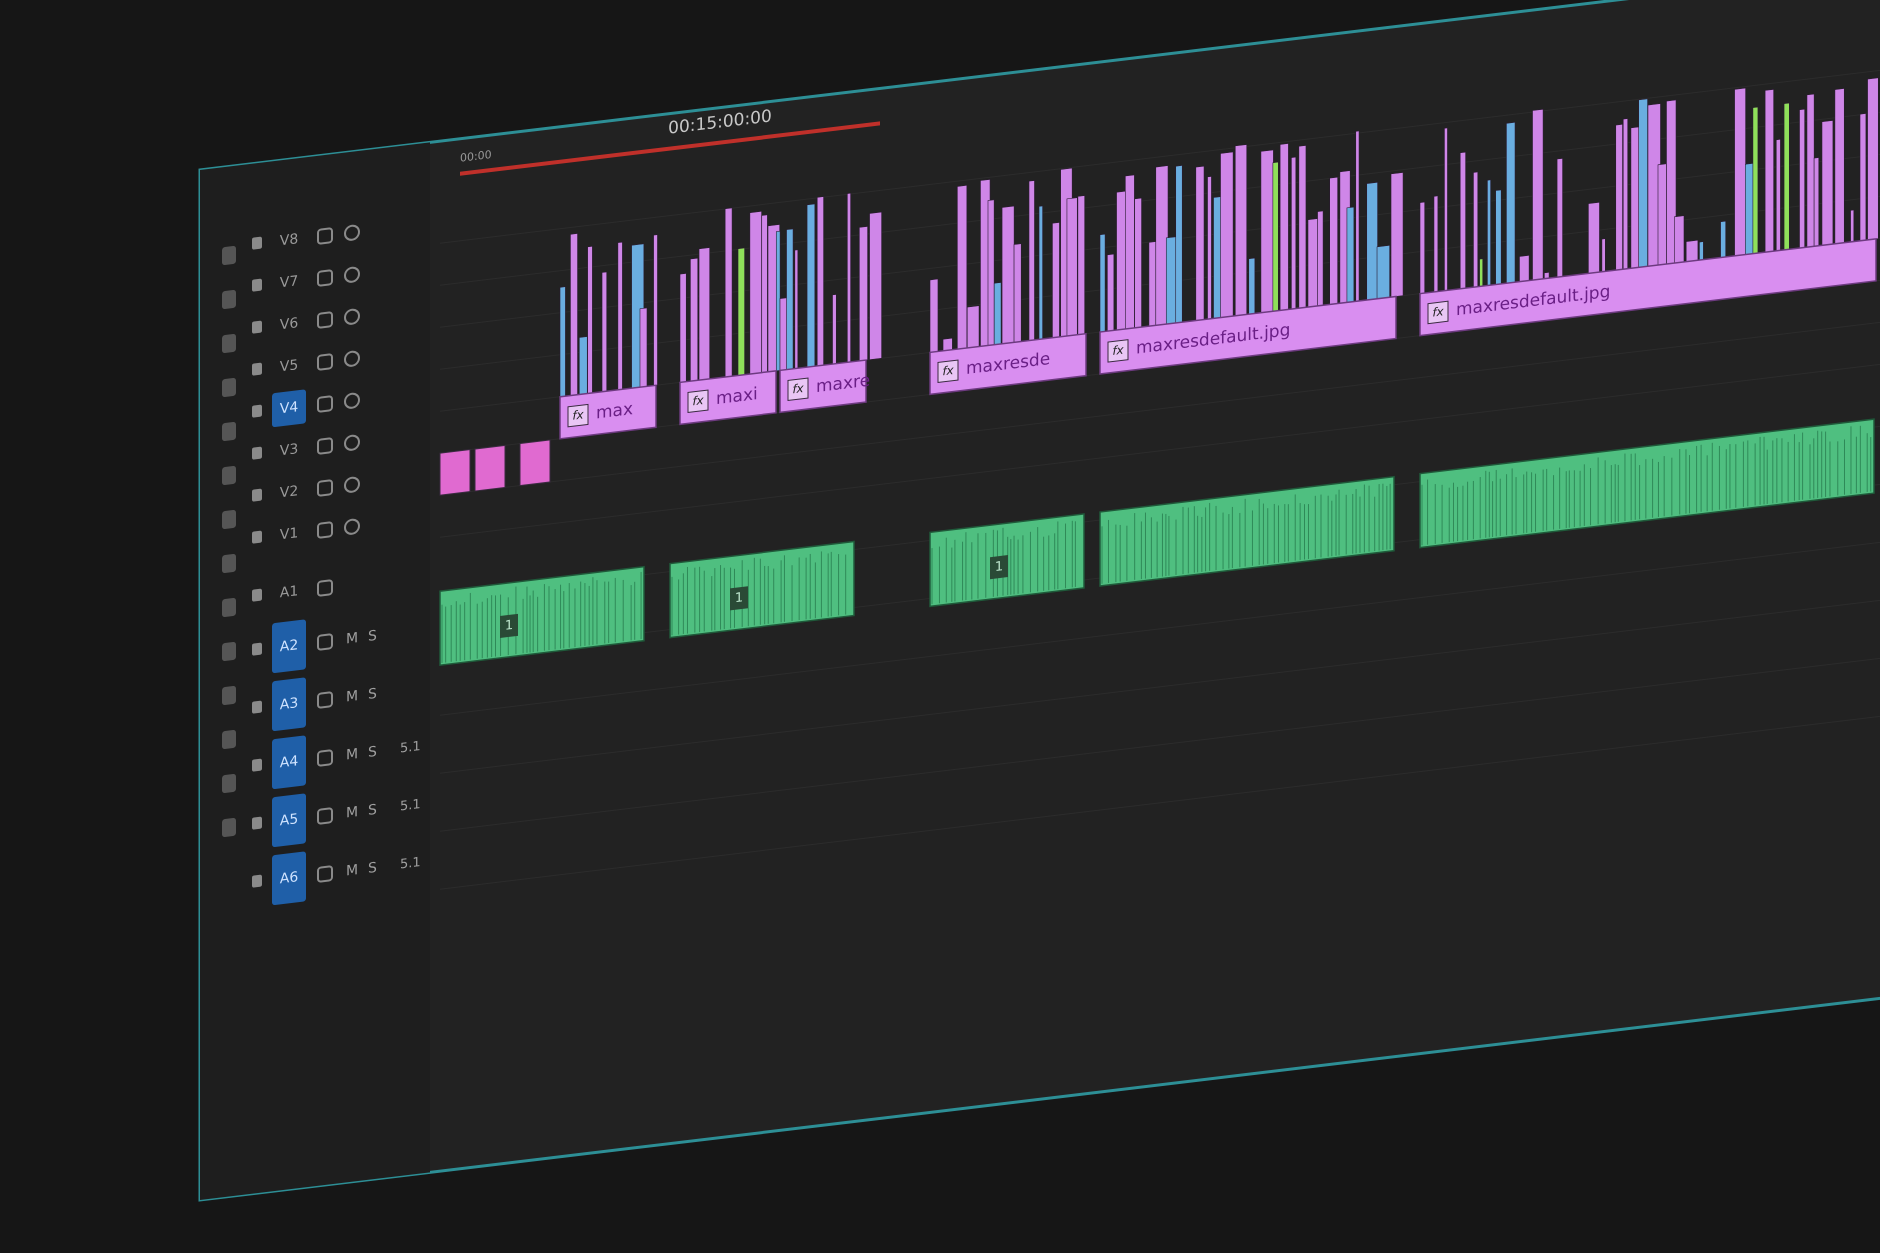 The height and width of the screenshot is (1253, 1880). Describe the element at coordinates (762, 589) in the screenshot. I see `audio-clip` at that location.